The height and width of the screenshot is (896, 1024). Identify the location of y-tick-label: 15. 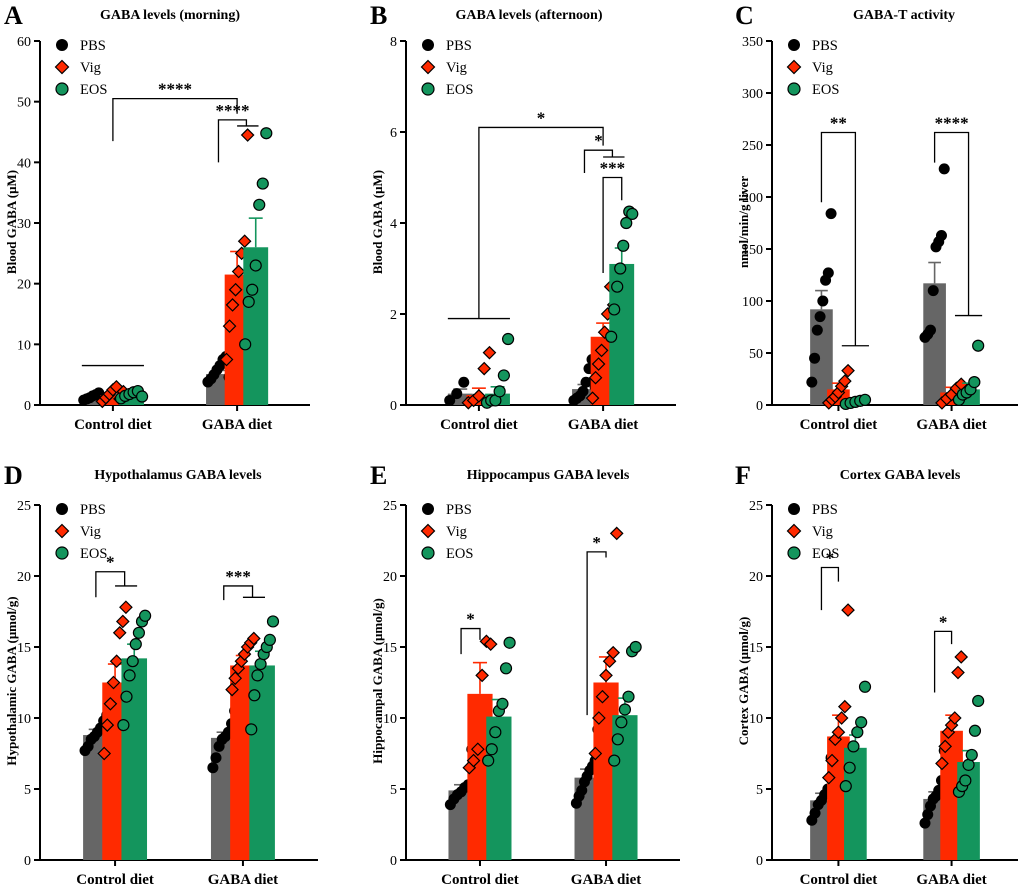
(756, 648).